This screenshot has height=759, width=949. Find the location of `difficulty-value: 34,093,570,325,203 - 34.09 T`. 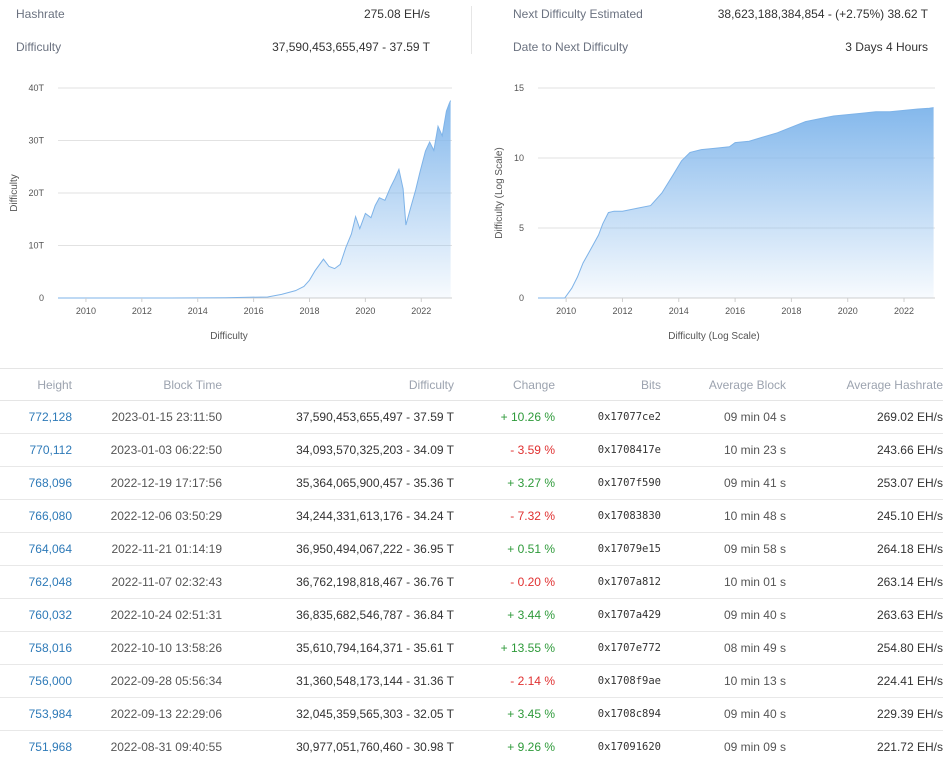

difficulty-value: 34,093,570,325,203 - 34.09 T is located at coordinates (342, 450).